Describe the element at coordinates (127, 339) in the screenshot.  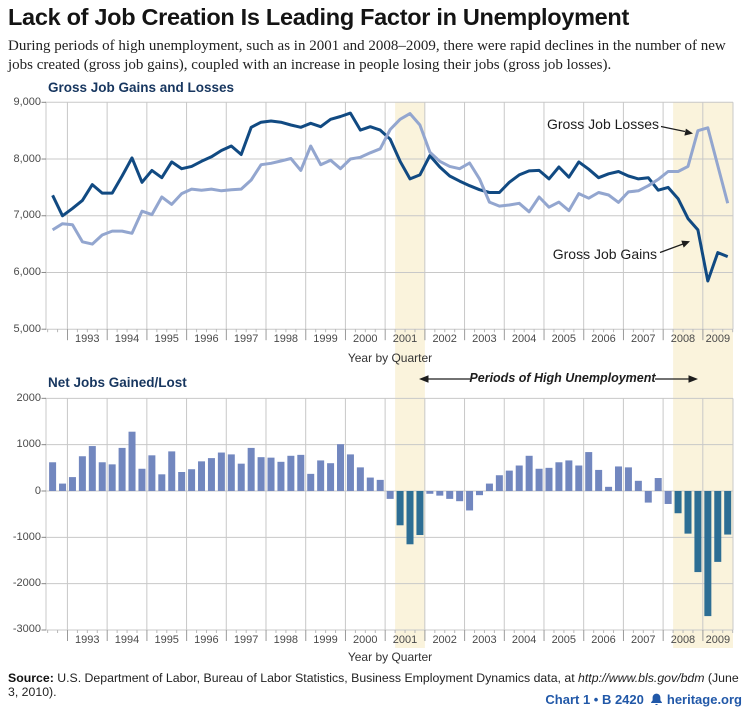
I see `top-year-label: 1994` at that location.